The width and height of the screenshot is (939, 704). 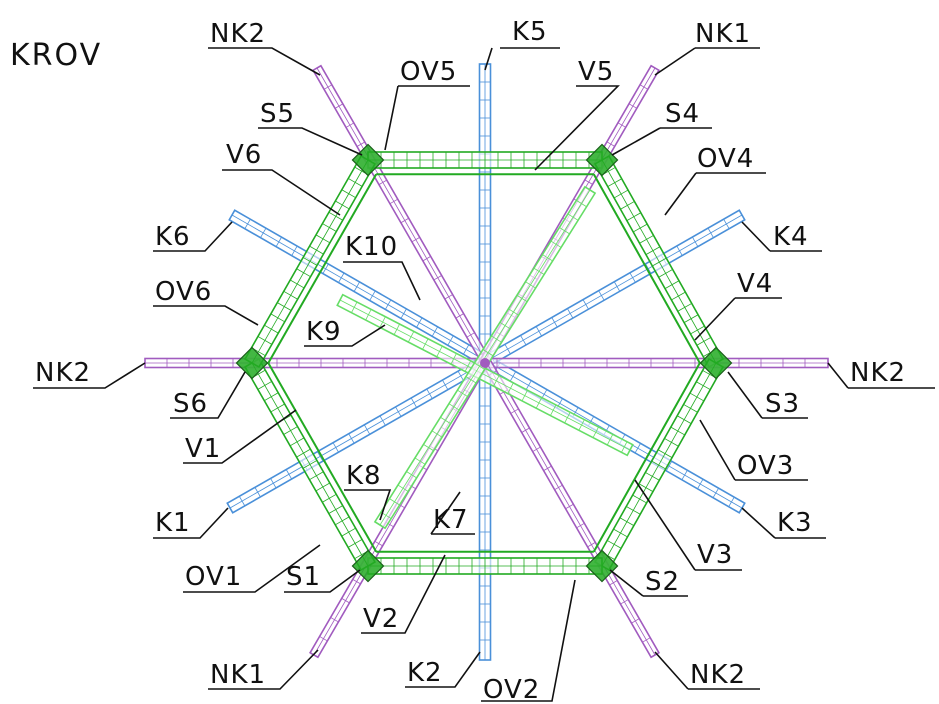 What do you see at coordinates (183, 292) in the screenshot?
I see `label-ov6: OV6` at bounding box center [183, 292].